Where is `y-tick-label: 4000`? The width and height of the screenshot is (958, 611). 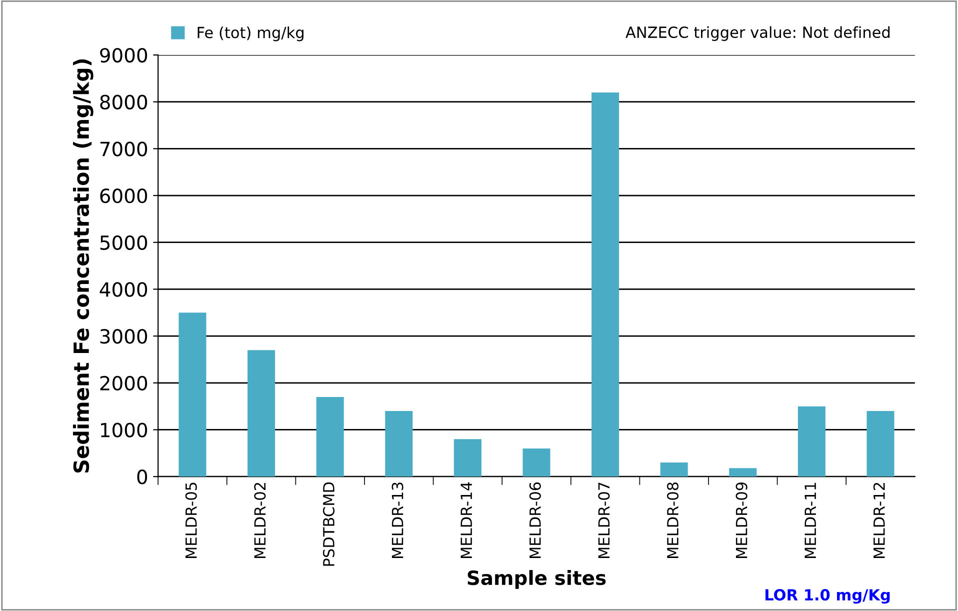 y-tick-label: 4000 is located at coordinates (124, 289).